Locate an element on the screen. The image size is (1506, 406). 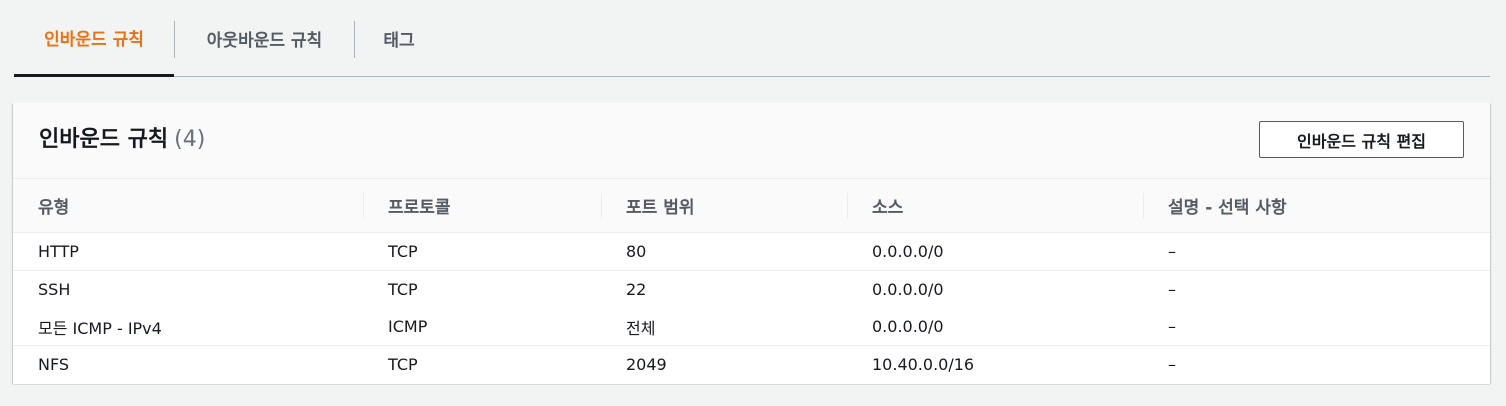
tab-outbound-rules: 아웃바운드 규칙 is located at coordinates (264, 41).